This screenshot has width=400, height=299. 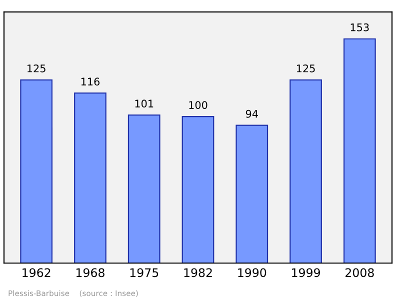 I want to click on data-label: 100, so click(x=198, y=105).